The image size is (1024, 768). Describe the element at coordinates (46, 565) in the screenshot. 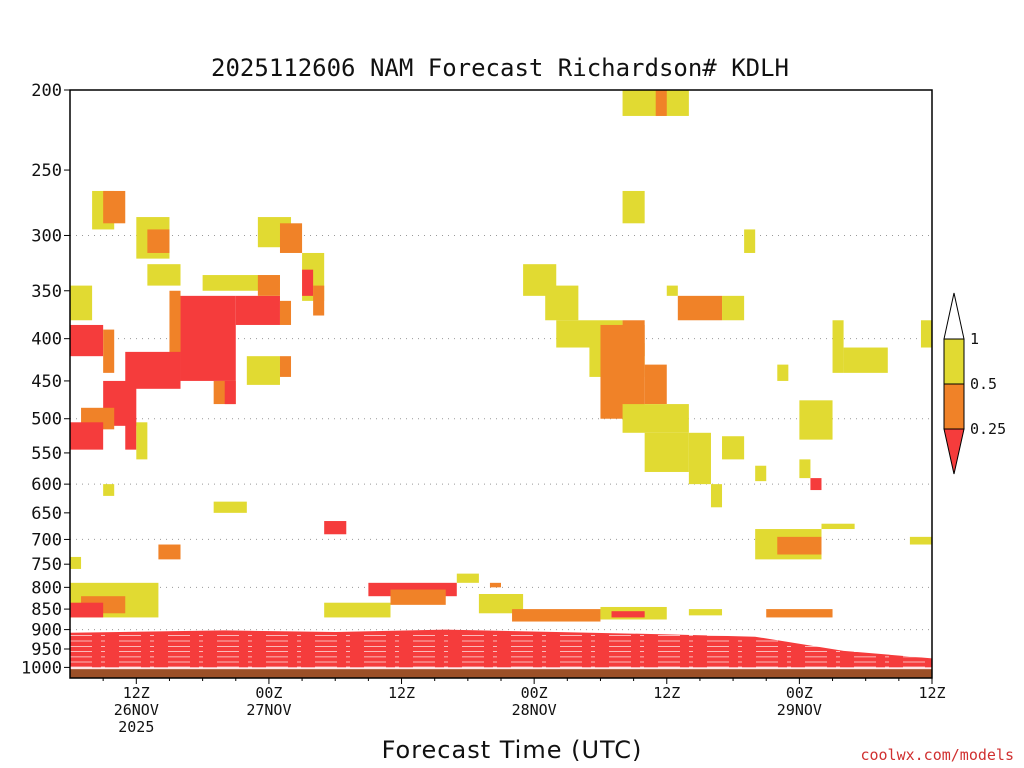

I see `y-tick-label: 750` at that location.